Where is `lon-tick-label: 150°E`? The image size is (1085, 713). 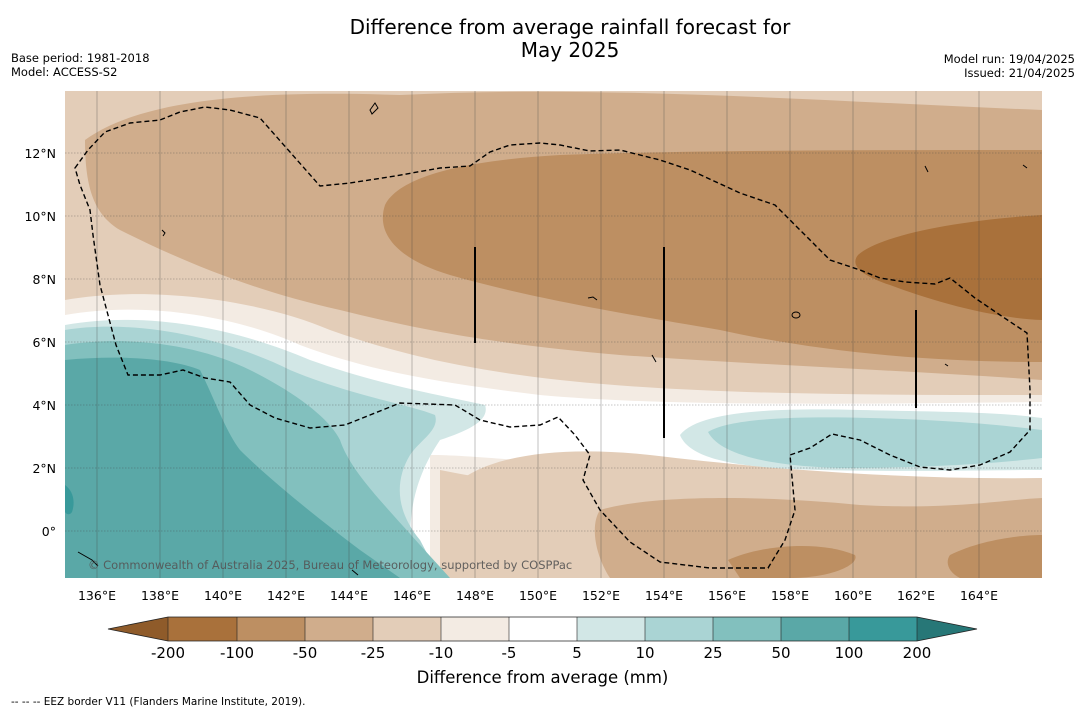 lon-tick-label: 150°E is located at coordinates (538, 595).